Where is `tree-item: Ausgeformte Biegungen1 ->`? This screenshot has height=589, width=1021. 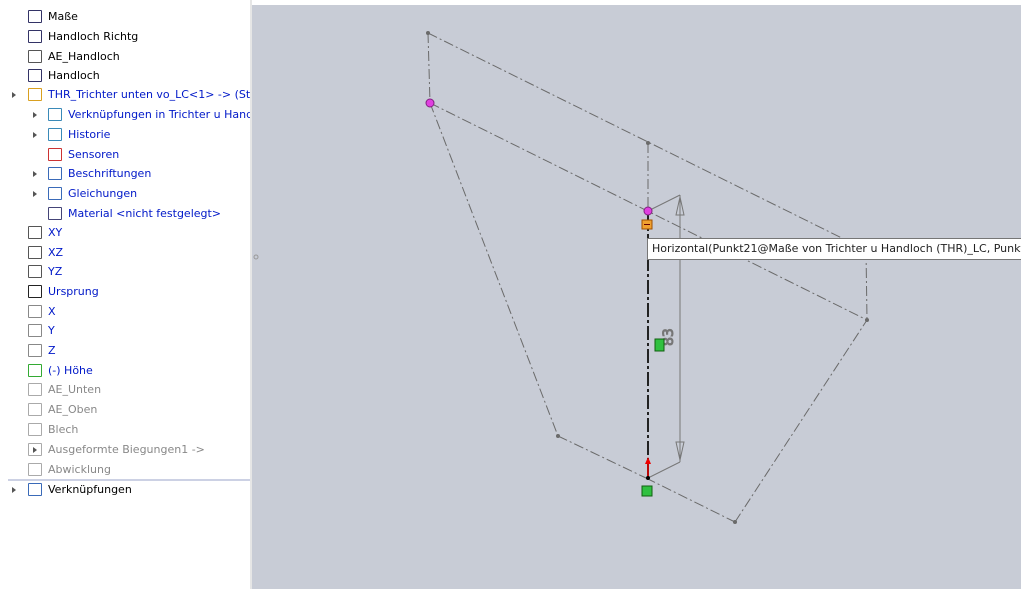
tree-item: Ausgeformte Biegungen1 -> is located at coordinates (126, 449).